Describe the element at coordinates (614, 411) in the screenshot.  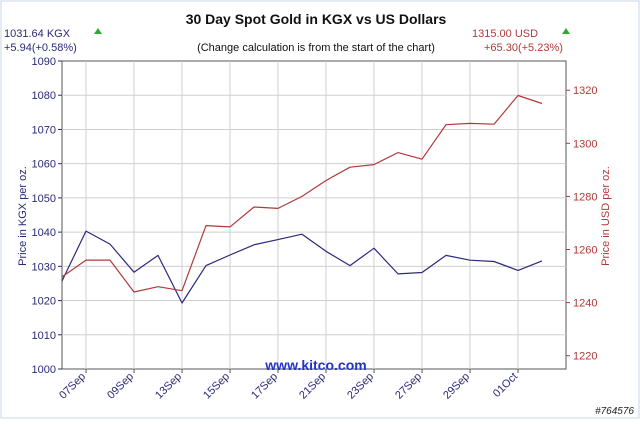
I see `image-id: #764576` at that location.